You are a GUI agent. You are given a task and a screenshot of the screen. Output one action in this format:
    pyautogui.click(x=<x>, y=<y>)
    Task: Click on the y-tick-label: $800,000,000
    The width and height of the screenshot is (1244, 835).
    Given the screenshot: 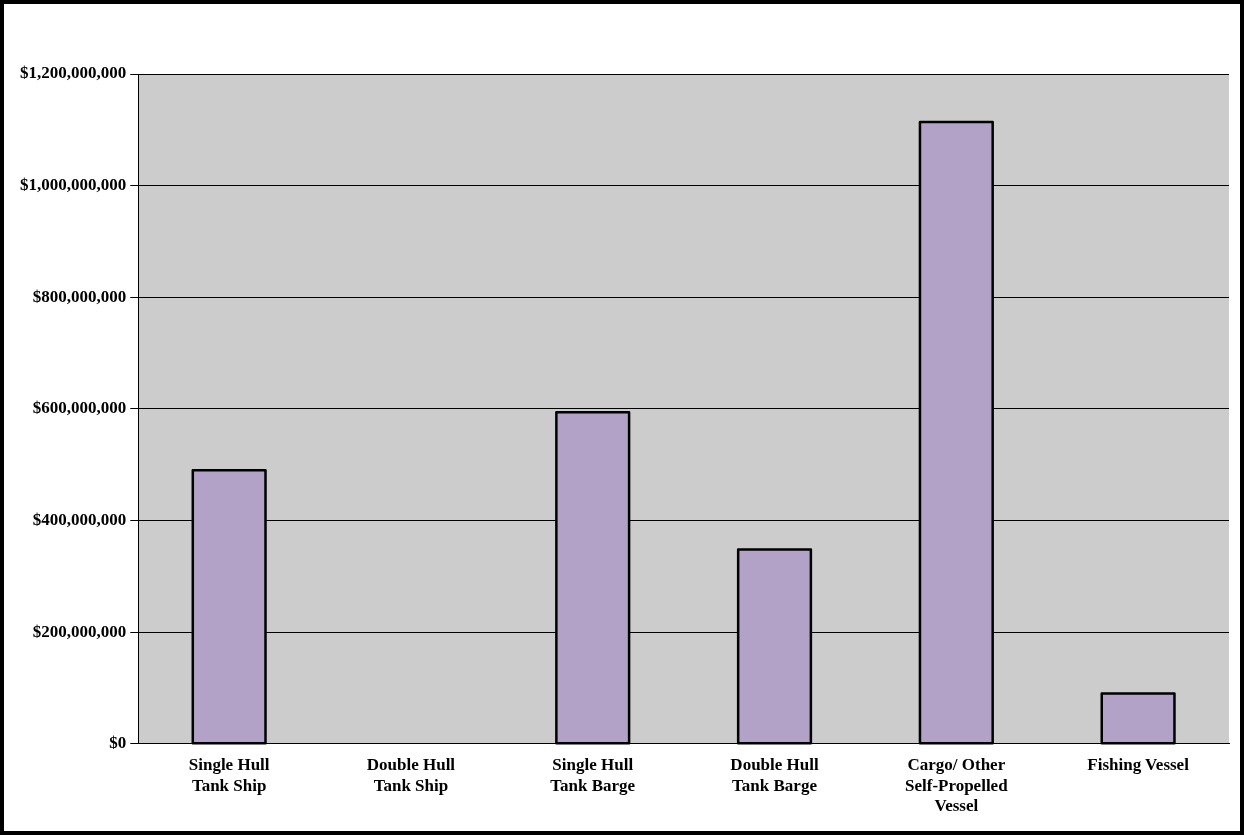 What is the action you would take?
    pyautogui.click(x=79, y=296)
    